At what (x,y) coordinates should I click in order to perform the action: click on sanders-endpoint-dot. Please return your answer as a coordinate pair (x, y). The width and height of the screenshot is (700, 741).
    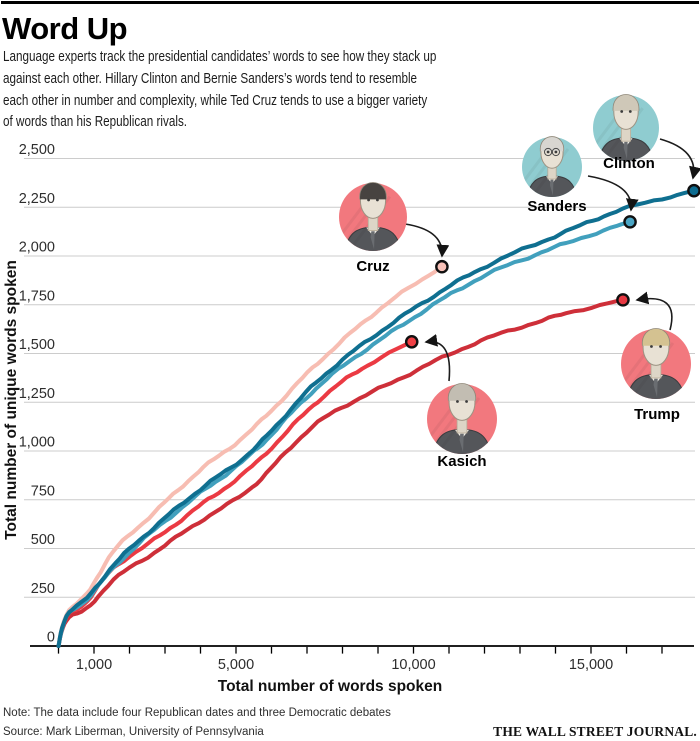
    Looking at the image, I should click on (630, 222).